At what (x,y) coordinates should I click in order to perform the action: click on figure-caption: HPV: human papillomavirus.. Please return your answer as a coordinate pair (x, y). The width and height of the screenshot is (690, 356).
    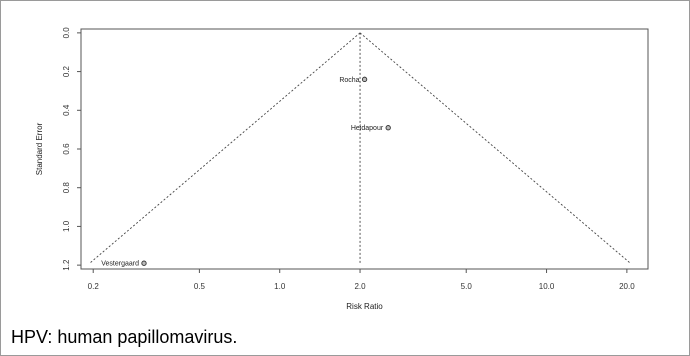
    Looking at the image, I should click on (124, 337).